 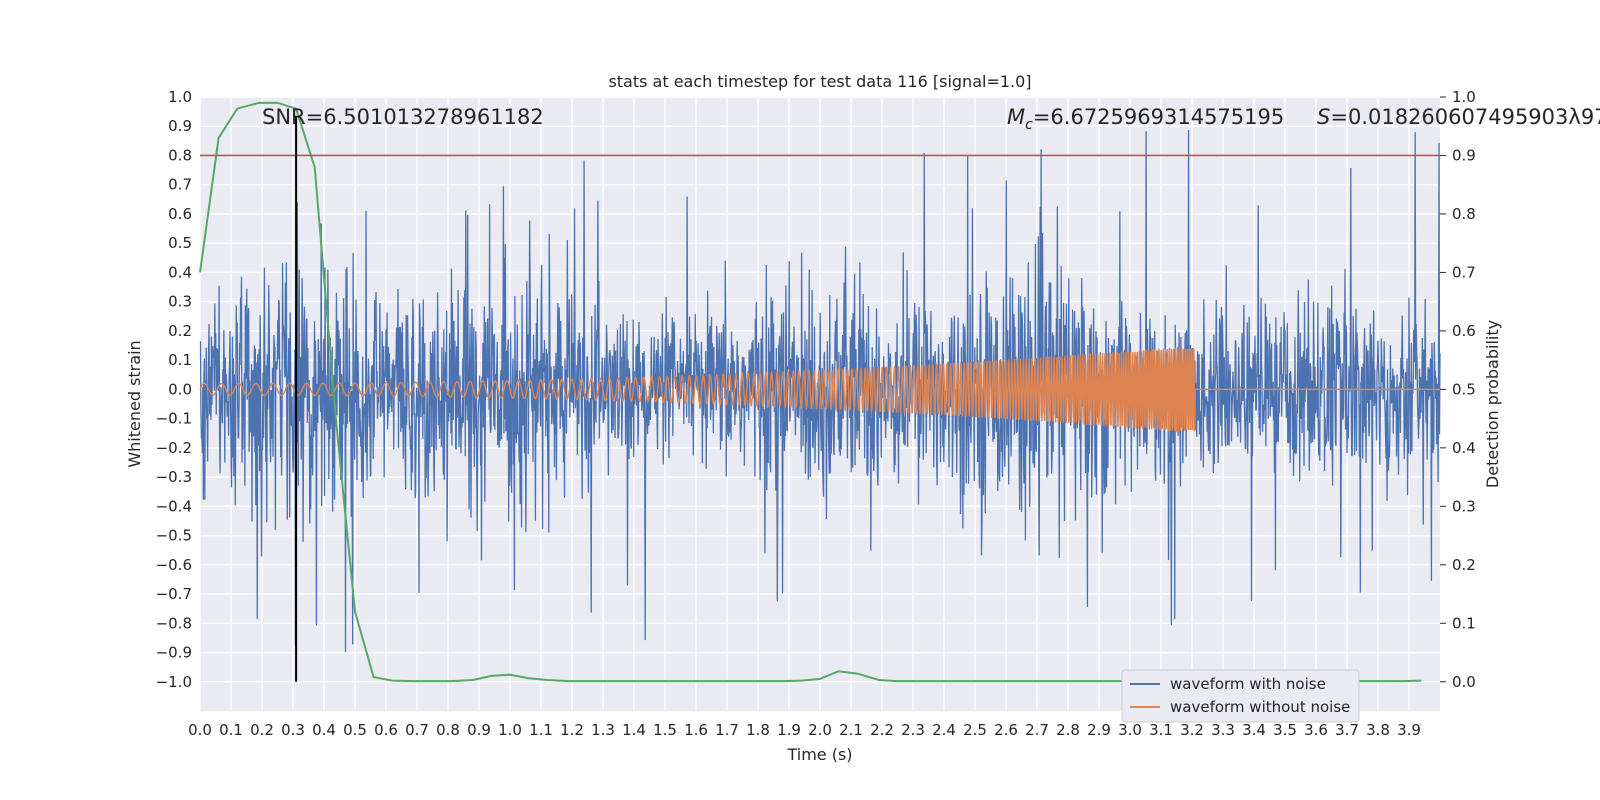 What do you see at coordinates (417, 730) in the screenshot?
I see `x-tick-label: 0.7` at bounding box center [417, 730].